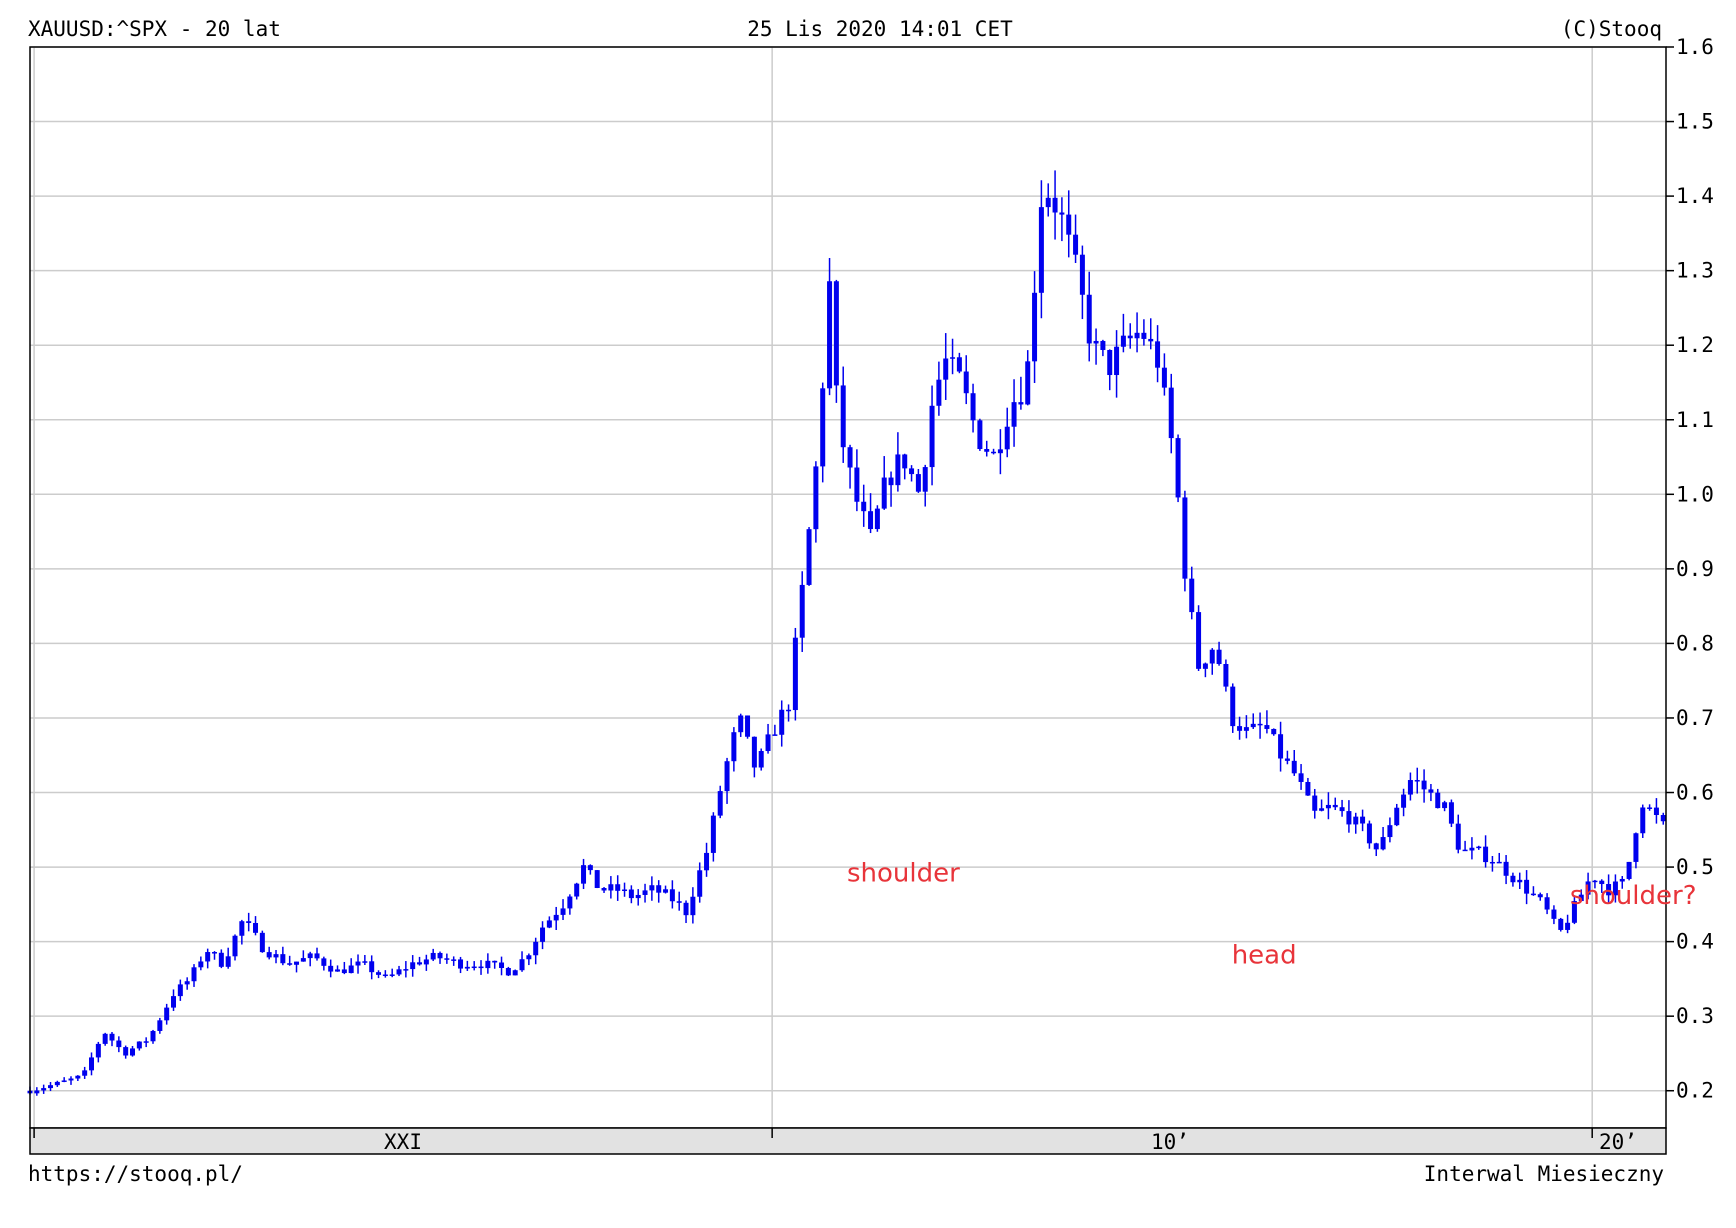 Image resolution: width=1736 pixels, height=1228 pixels. What do you see at coordinates (1695, 793) in the screenshot?
I see `y-tick-label: 0.6` at bounding box center [1695, 793].